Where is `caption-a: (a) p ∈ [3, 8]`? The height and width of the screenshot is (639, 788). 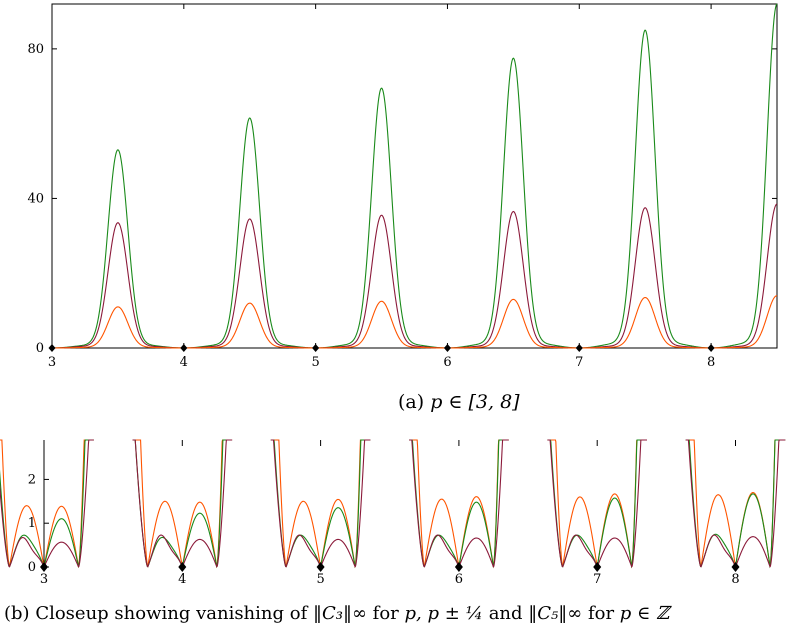
caption-a: (a) p ∈ [3, 8] is located at coordinates (459, 402).